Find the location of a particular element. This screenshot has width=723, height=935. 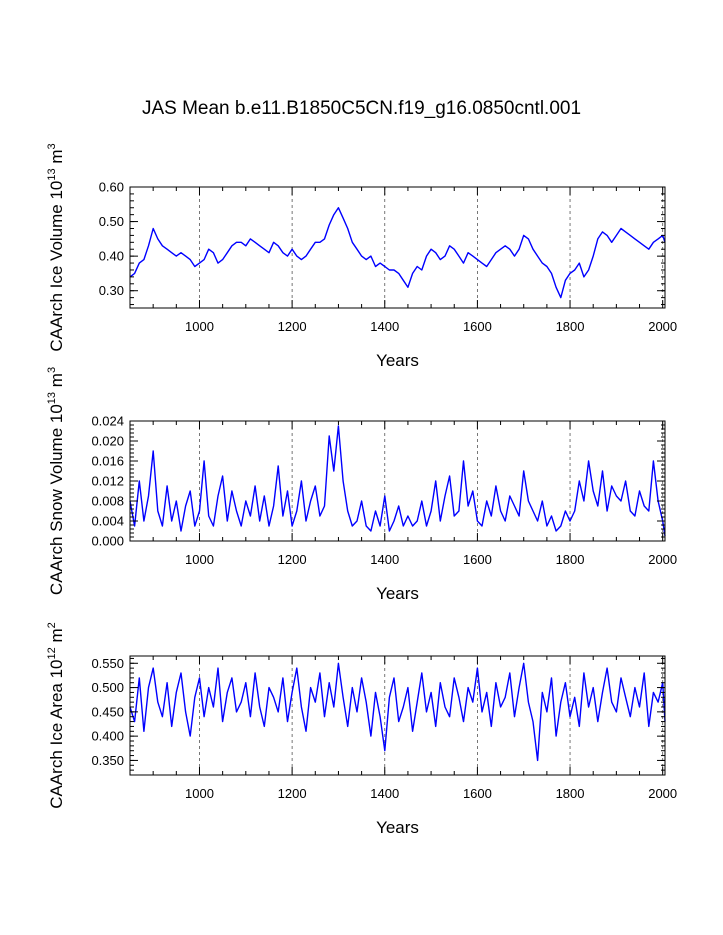

y-tick-label: 0.40 is located at coordinates (111, 256).